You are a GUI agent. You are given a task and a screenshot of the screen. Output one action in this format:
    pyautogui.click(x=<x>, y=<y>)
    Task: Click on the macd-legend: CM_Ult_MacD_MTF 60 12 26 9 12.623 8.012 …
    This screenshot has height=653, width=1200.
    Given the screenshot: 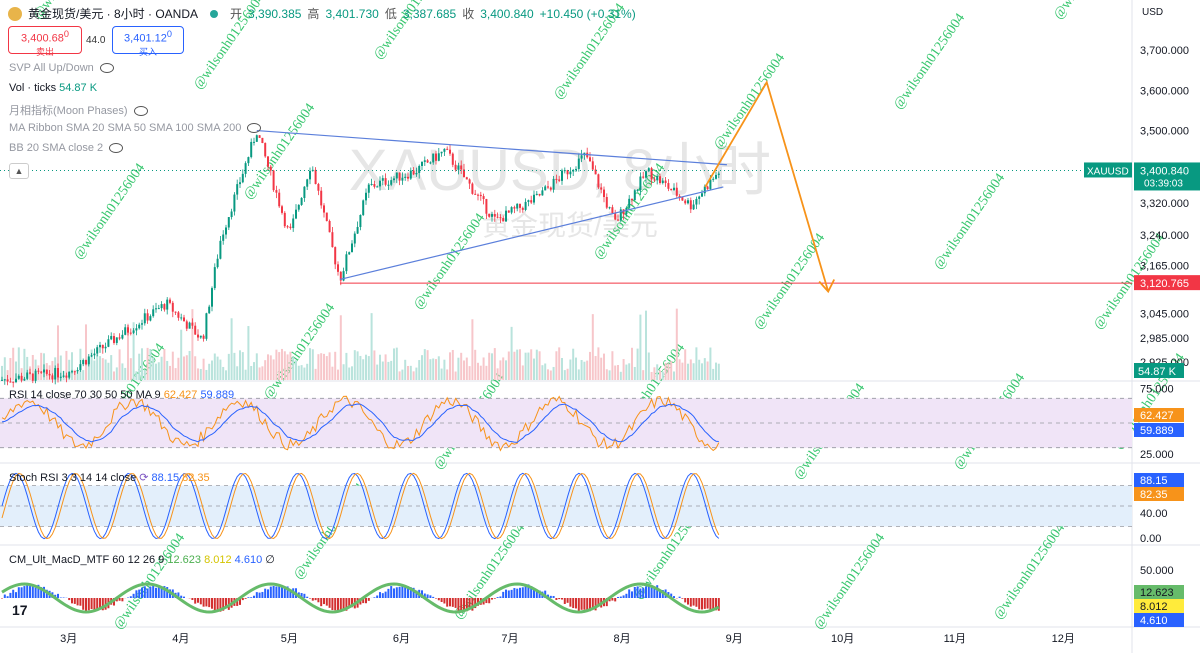 What is the action you would take?
    pyautogui.click(x=142, y=559)
    